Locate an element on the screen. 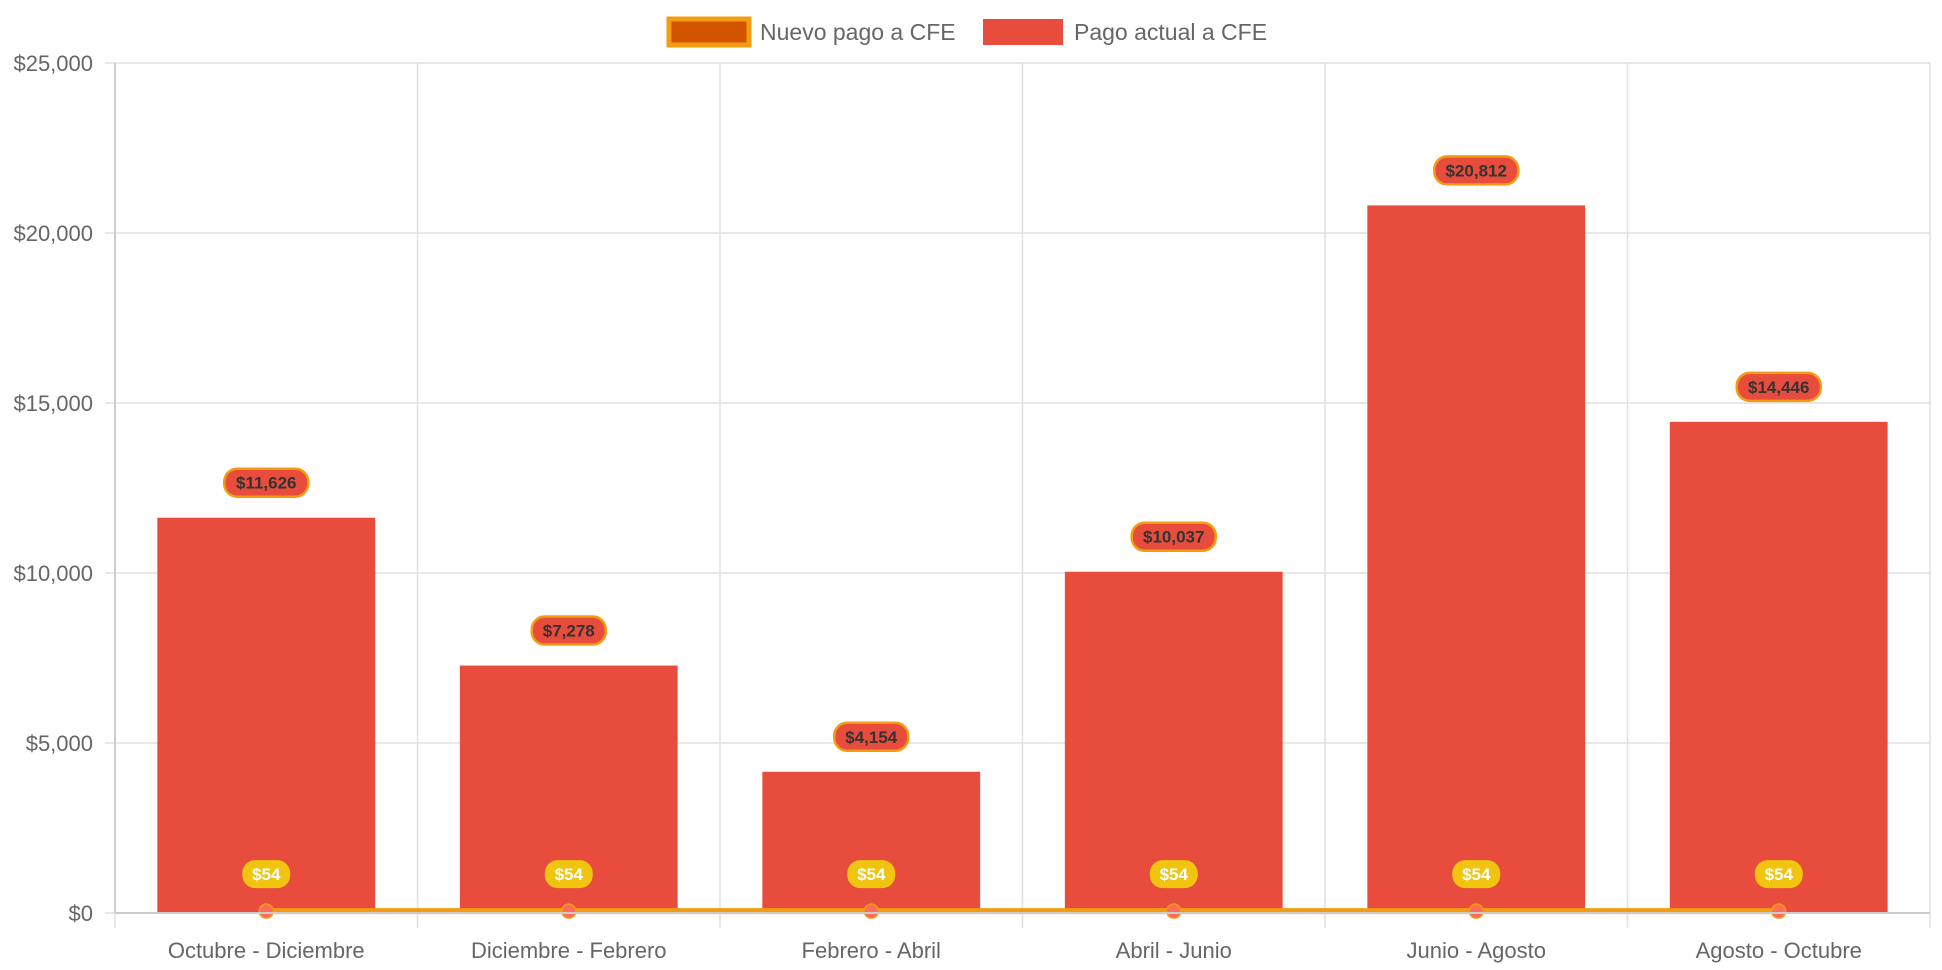 The width and height of the screenshot is (1942, 970). x-tick-label: Abril - Junio is located at coordinates (1174, 950).